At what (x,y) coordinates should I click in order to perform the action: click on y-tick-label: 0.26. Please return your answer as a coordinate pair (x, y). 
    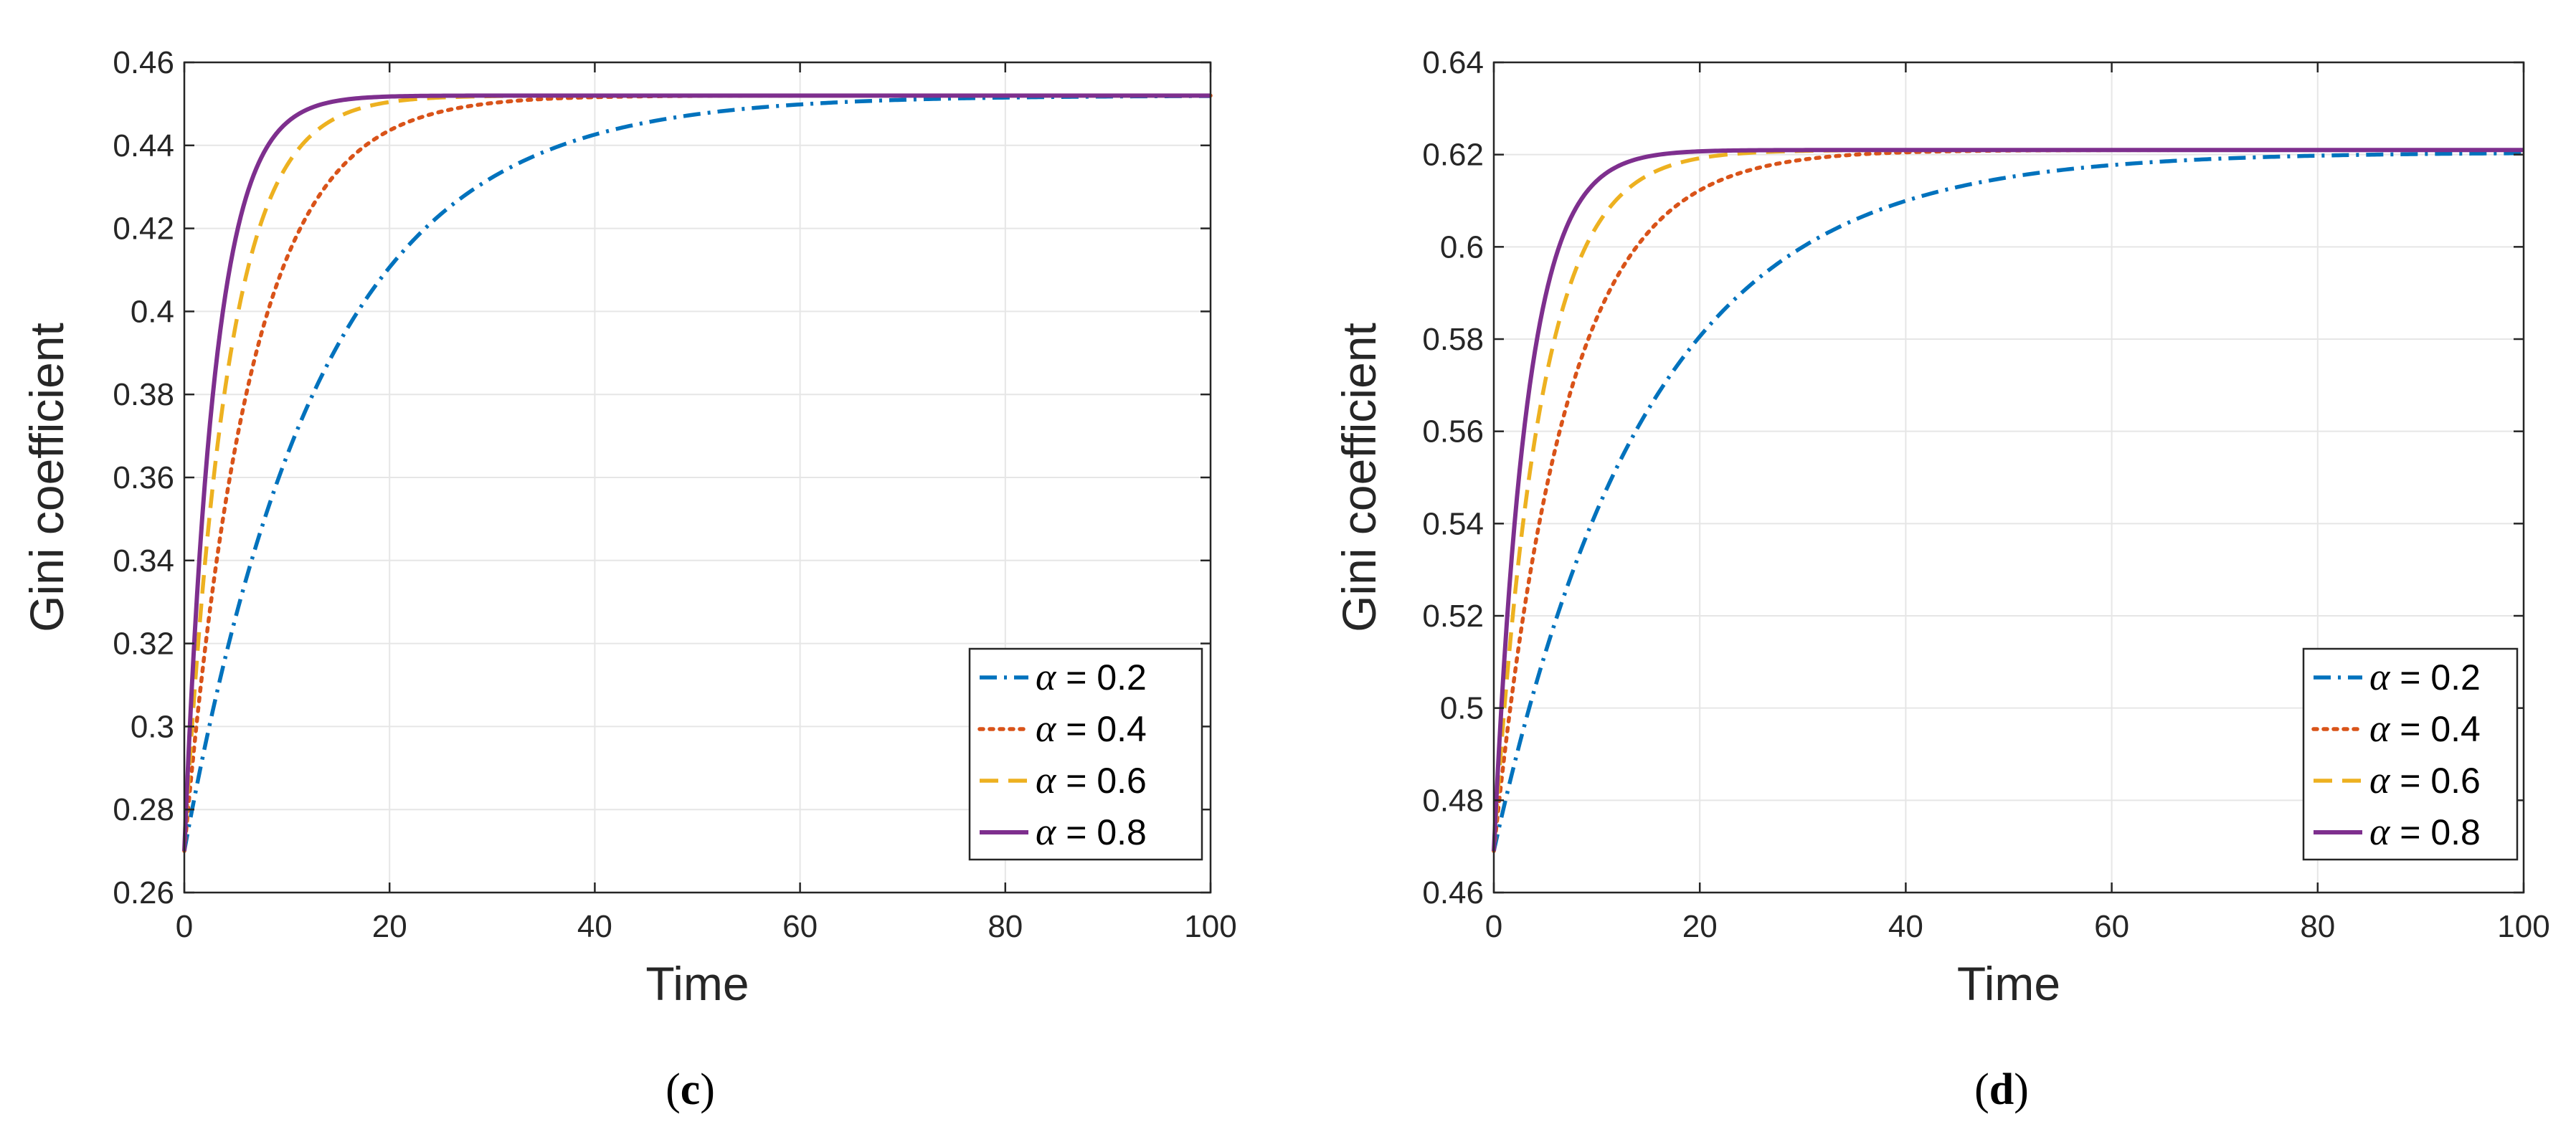
    Looking at the image, I should click on (143, 892).